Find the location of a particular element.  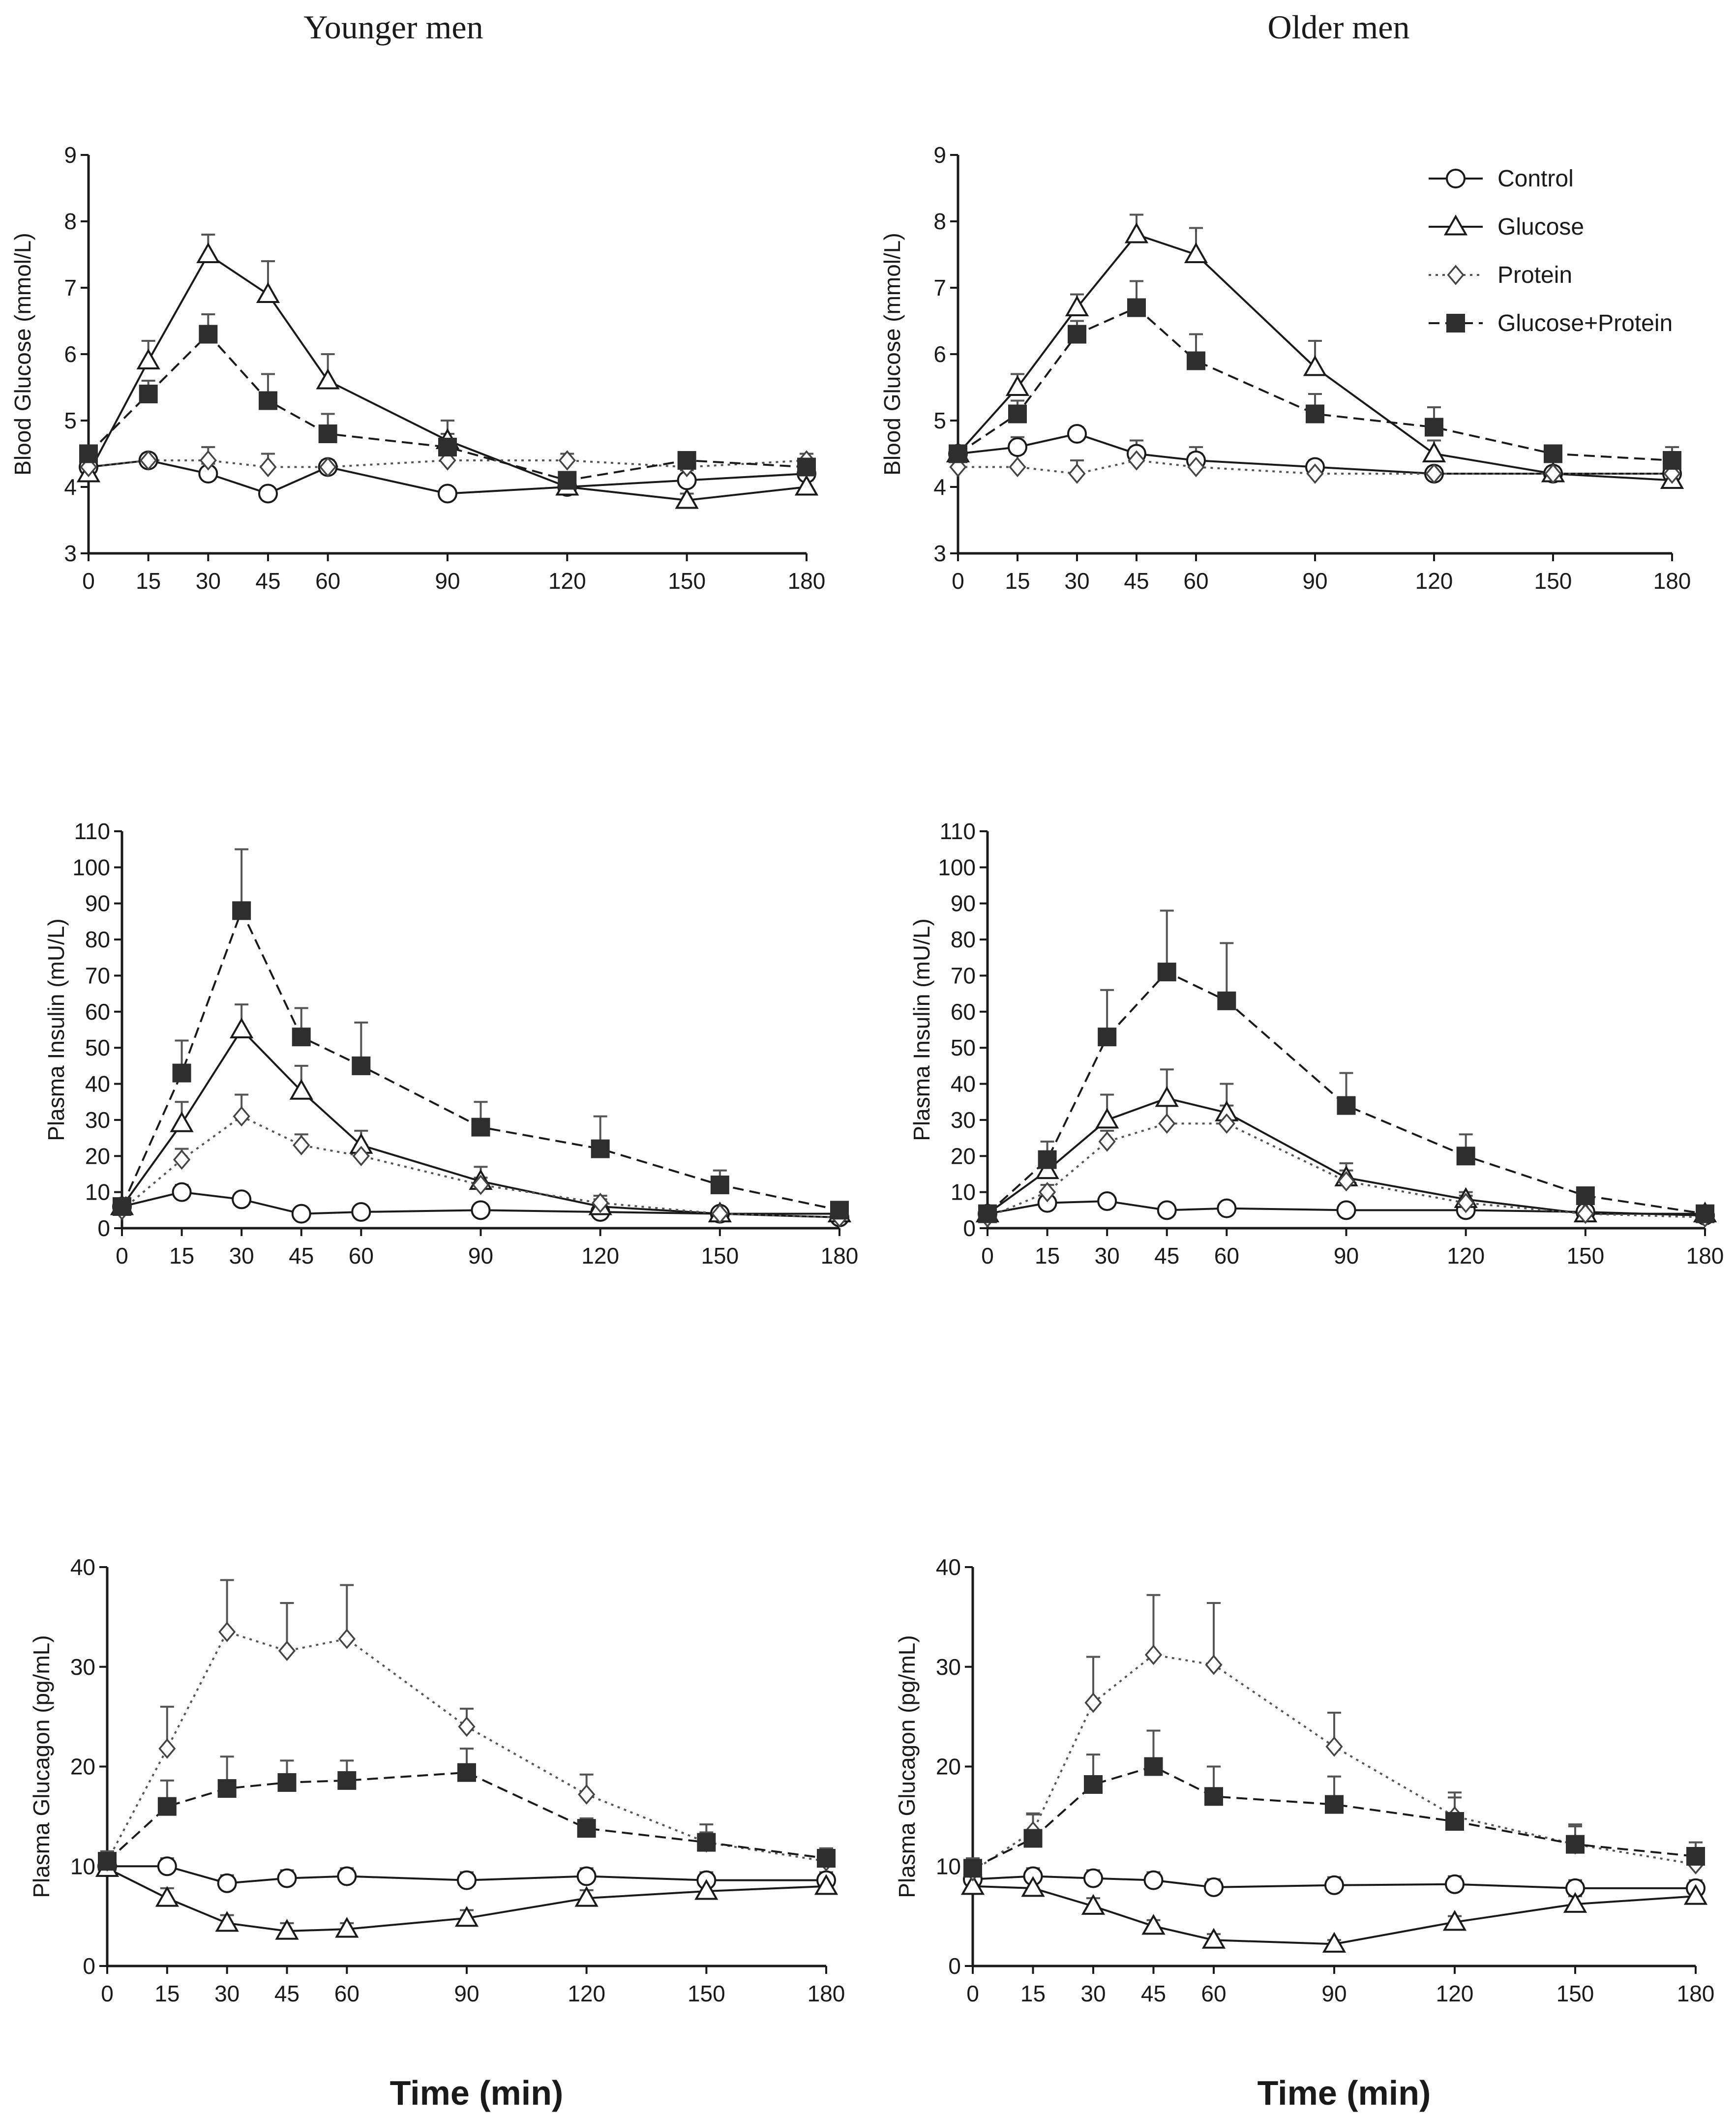

x-tick-label: 45 is located at coordinates (286, 1993).